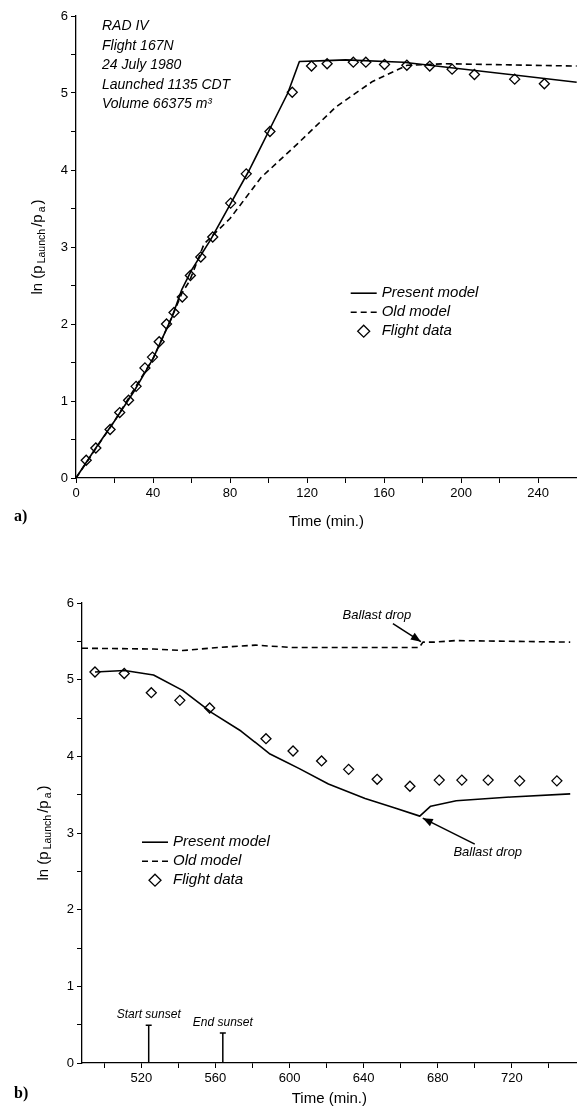 The image size is (583, 1112). Describe the element at coordinates (138, 44) in the screenshot. I see `annotation: Flight 167N` at that location.